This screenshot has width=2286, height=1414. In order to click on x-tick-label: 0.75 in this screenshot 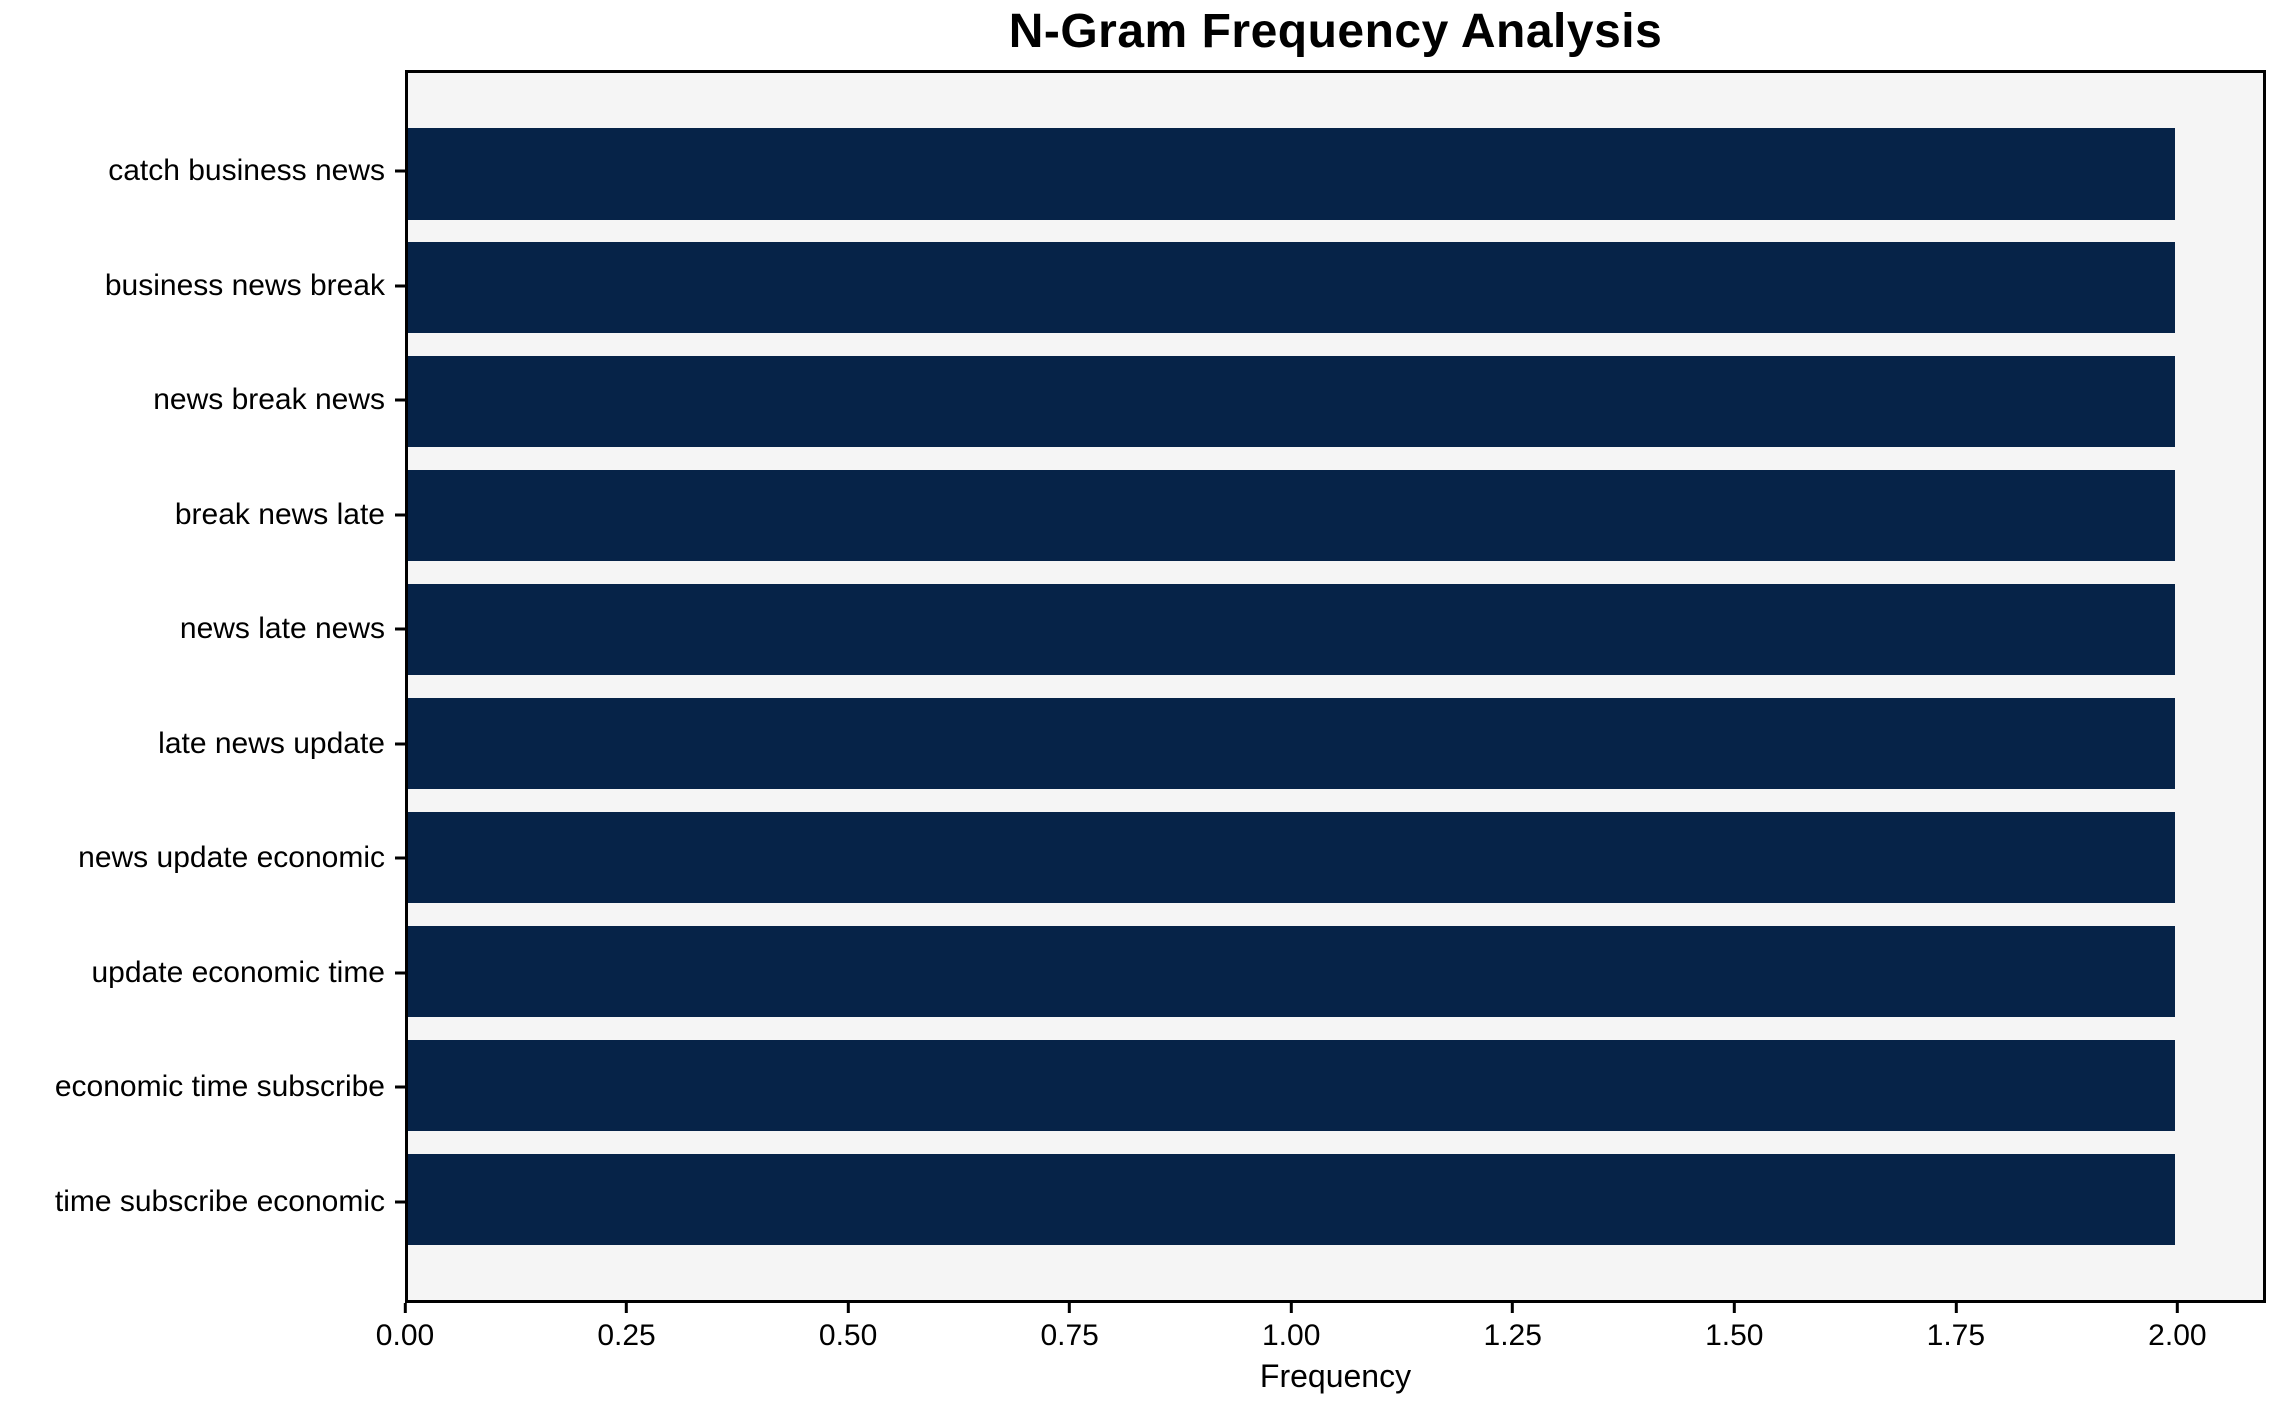, I will do `click(1069, 1335)`.